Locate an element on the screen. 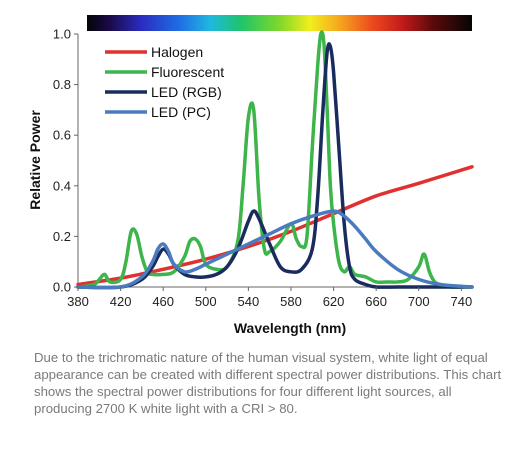 The width and height of the screenshot is (514, 454). y-axis-title: Relative Power is located at coordinates (35, 160).